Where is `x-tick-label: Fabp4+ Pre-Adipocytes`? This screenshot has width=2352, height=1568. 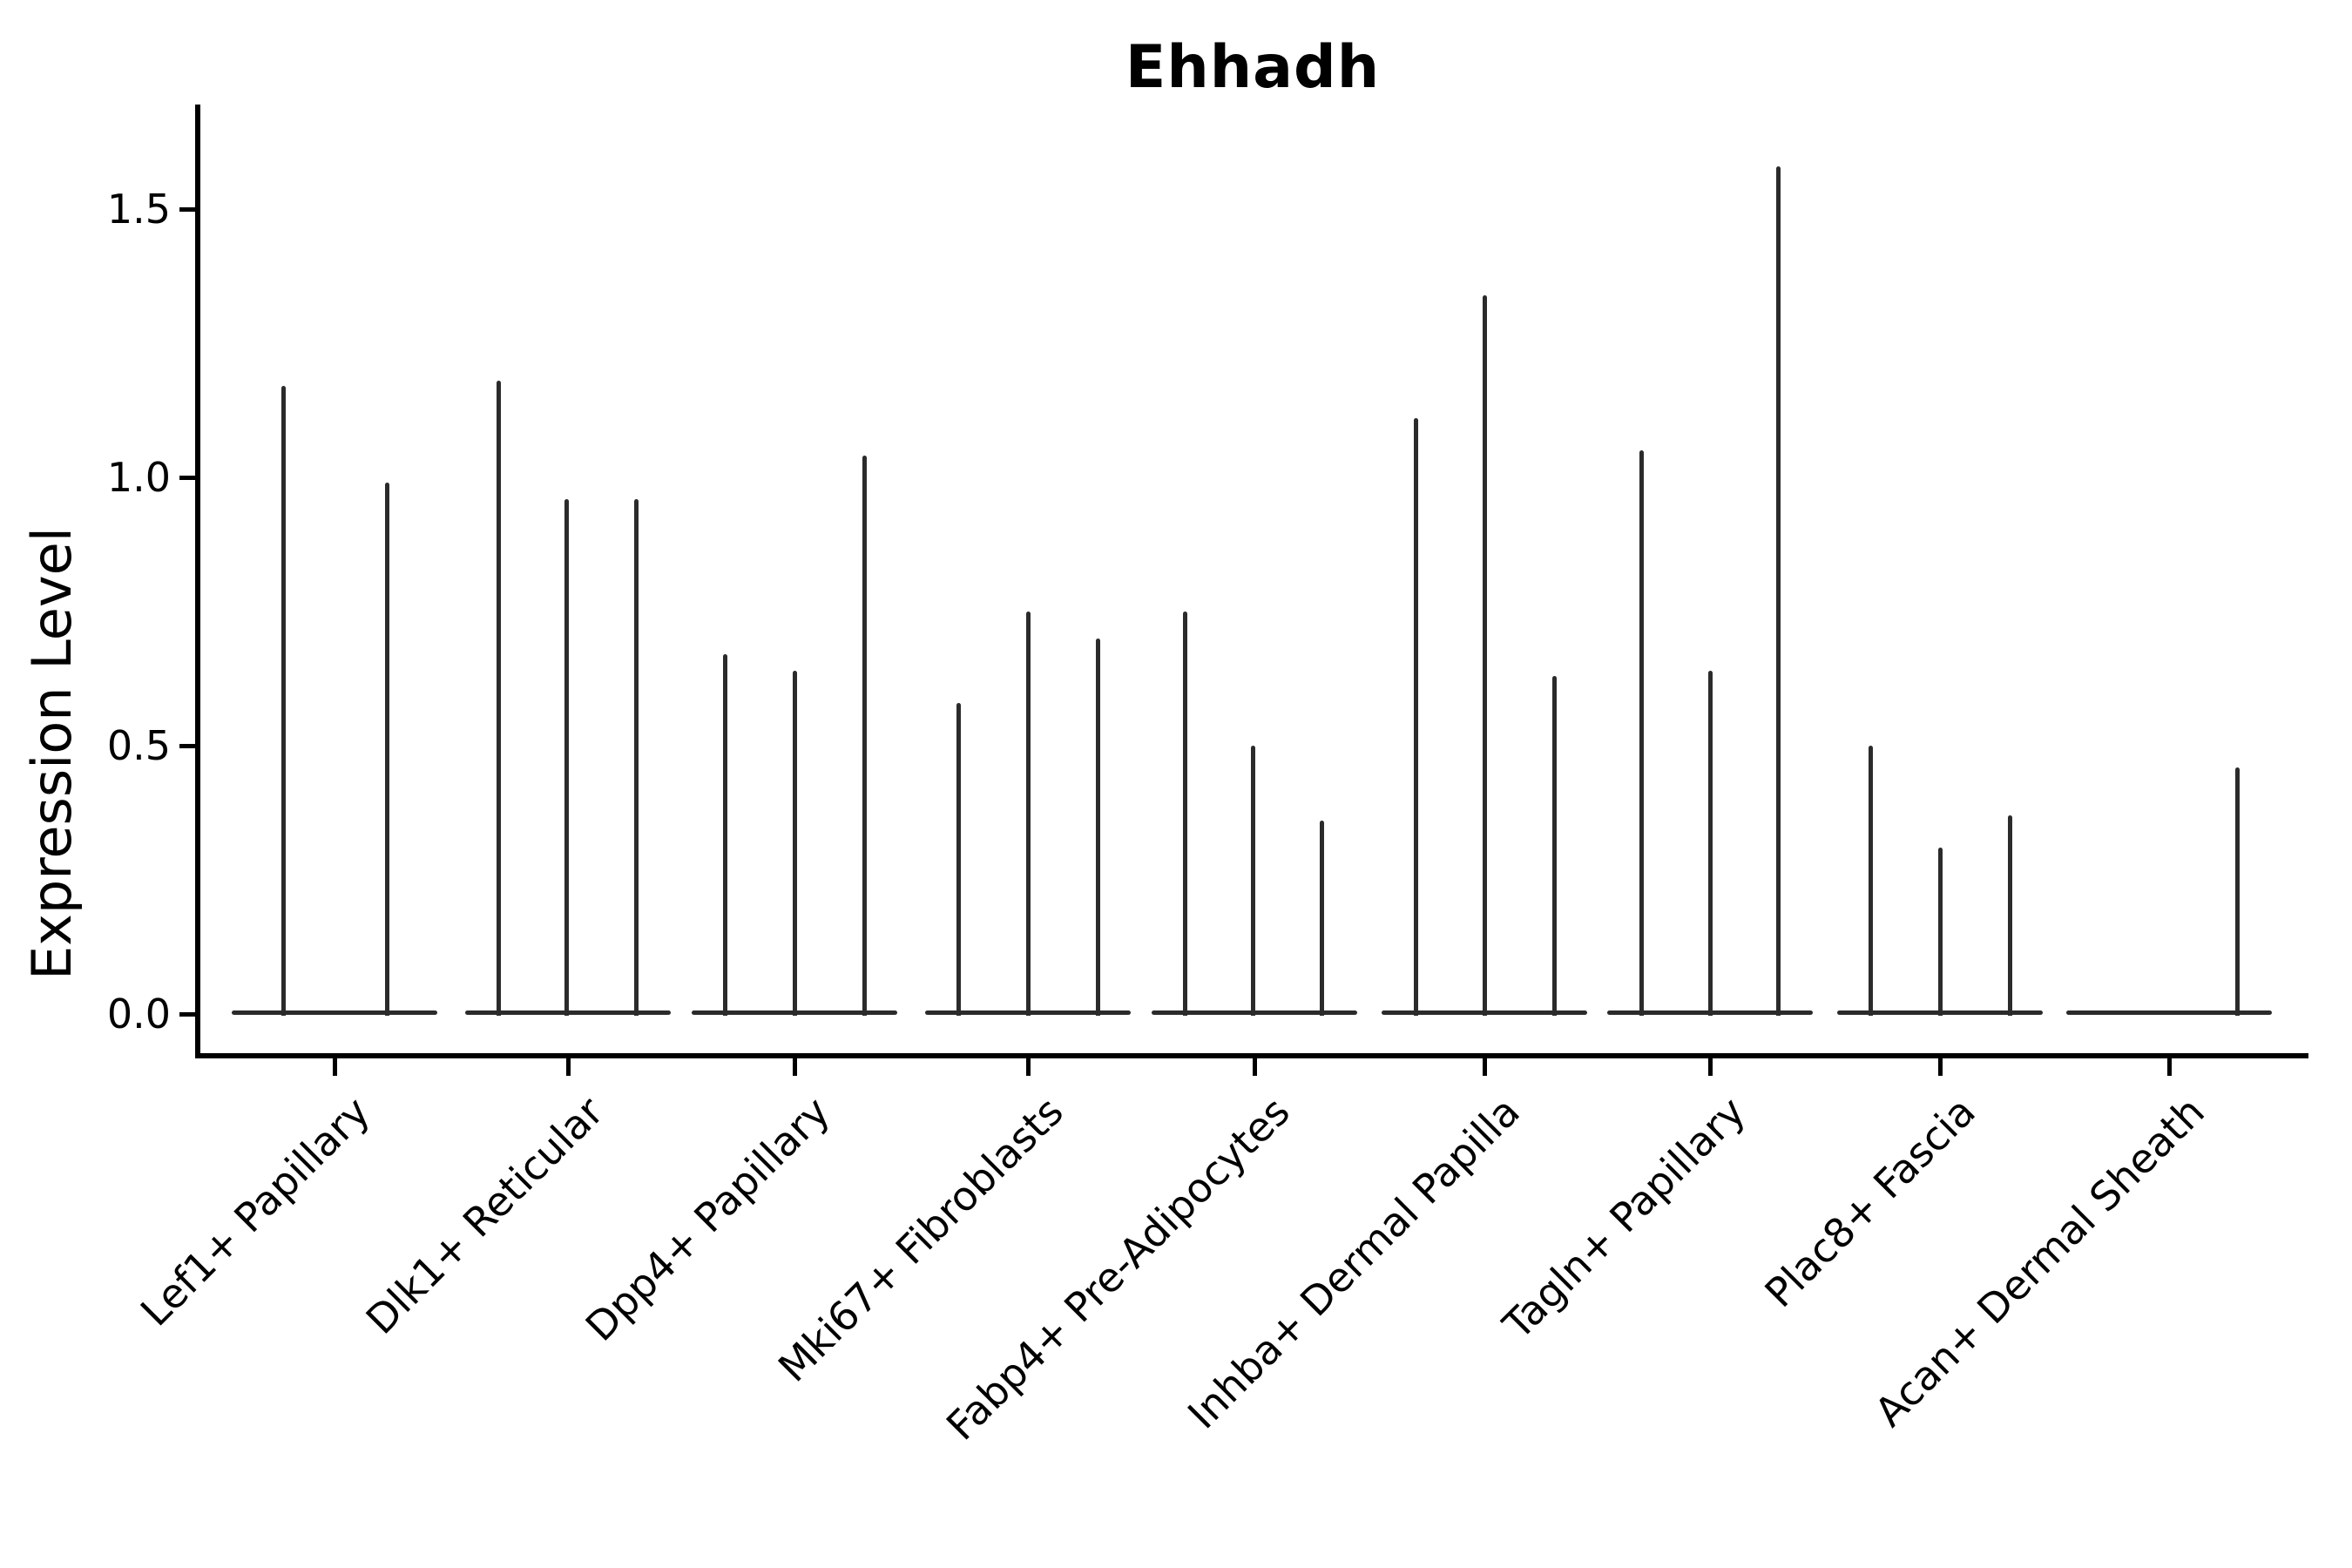
x-tick-label: Fabp4+ Pre-Adipocytes is located at coordinates (1117, 1268).